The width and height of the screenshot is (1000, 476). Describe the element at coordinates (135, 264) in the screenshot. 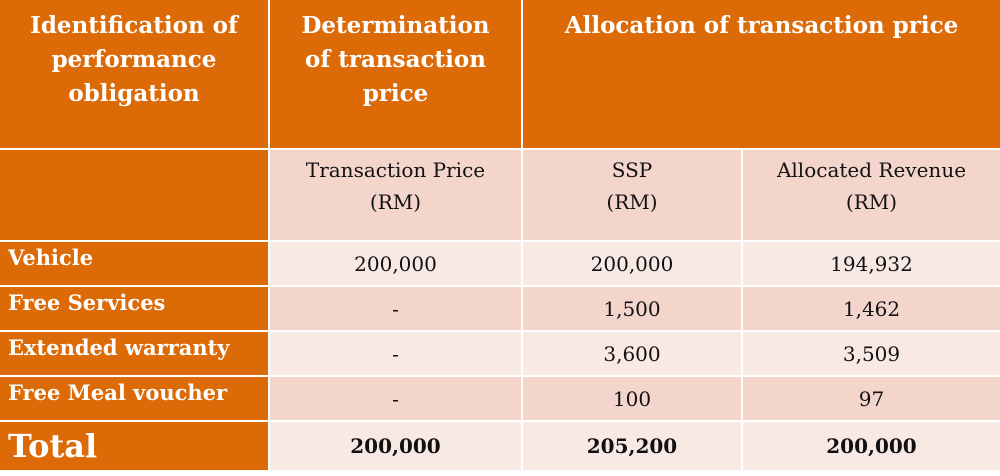

I see `row-label: Vehicle` at that location.